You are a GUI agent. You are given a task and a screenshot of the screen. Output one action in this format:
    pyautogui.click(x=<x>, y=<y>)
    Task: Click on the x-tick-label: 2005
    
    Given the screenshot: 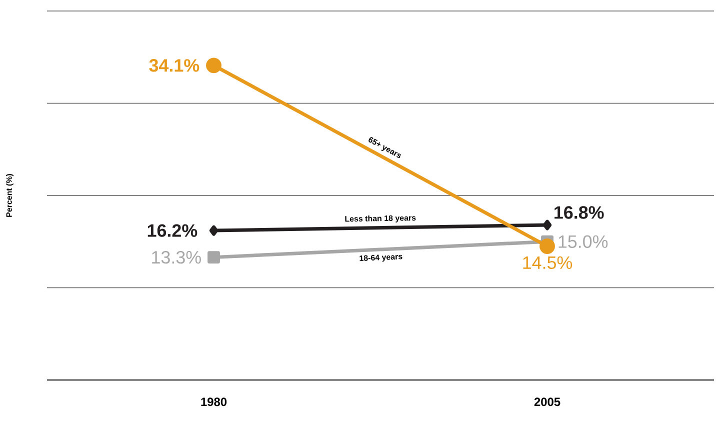 What is the action you would take?
    pyautogui.click(x=547, y=402)
    